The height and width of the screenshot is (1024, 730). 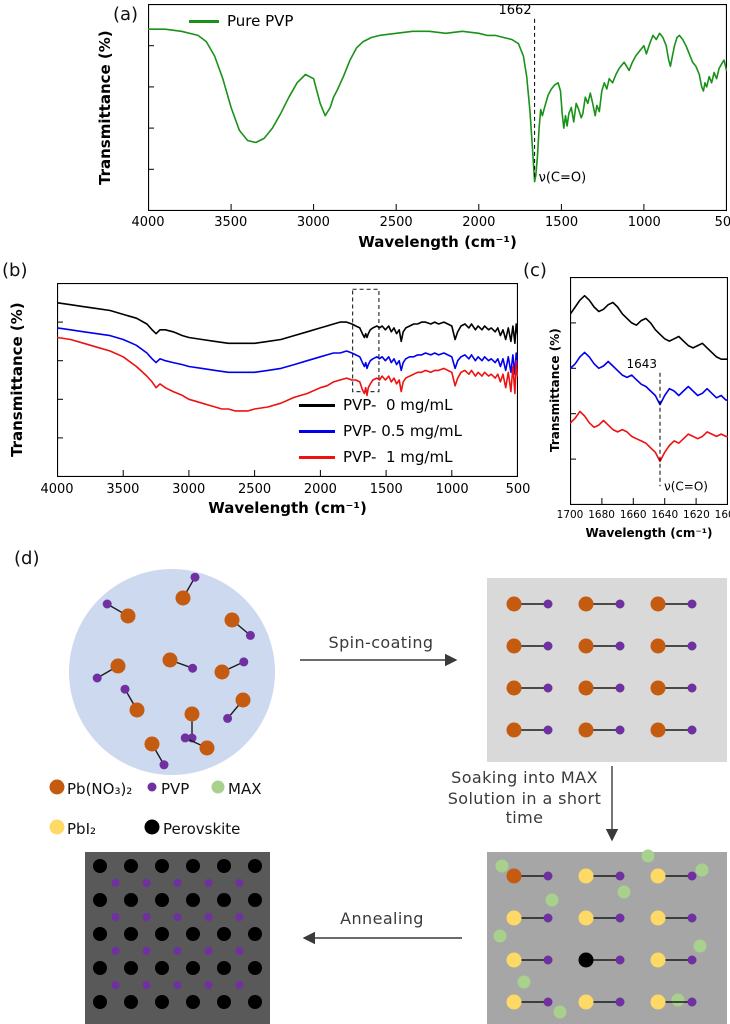 What do you see at coordinates (82, 829) in the screenshot?
I see `legend-label-pbi2: PbI₂` at bounding box center [82, 829].